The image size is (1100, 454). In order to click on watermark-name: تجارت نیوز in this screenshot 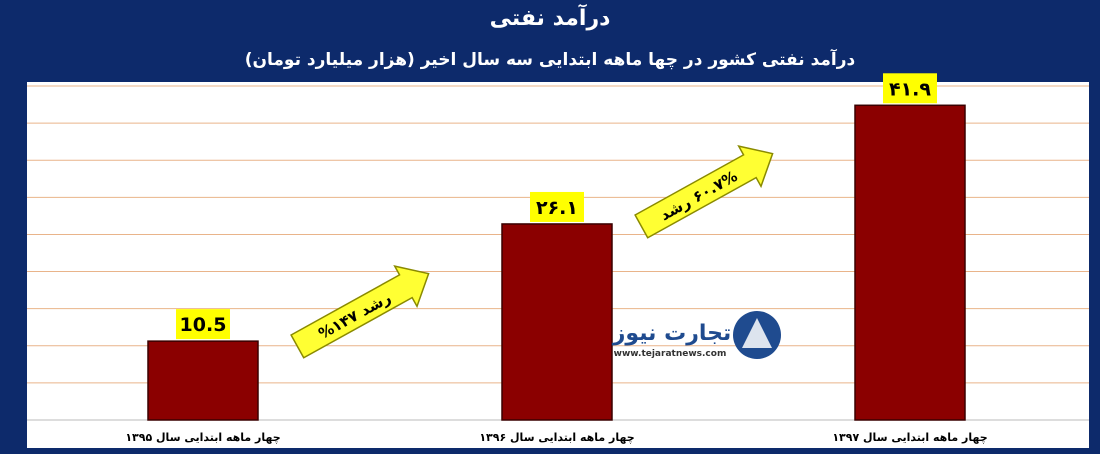, I will do `click(672, 333)`.